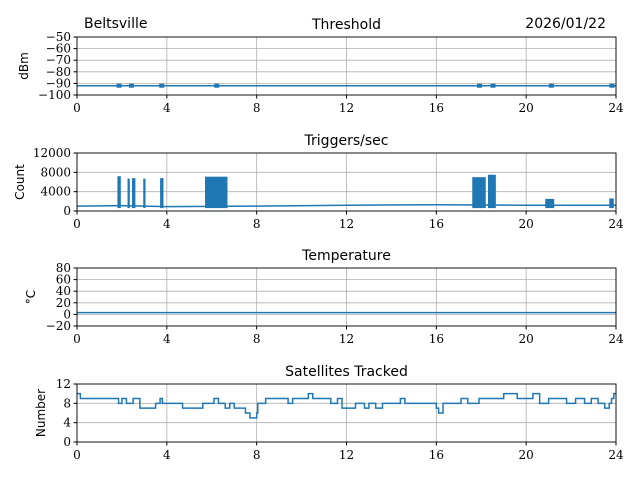 Image resolution: width=640 pixels, height=480 pixels. What do you see at coordinates (346, 372) in the screenshot?
I see `subplot-title: Satellites Tracked` at bounding box center [346, 372].